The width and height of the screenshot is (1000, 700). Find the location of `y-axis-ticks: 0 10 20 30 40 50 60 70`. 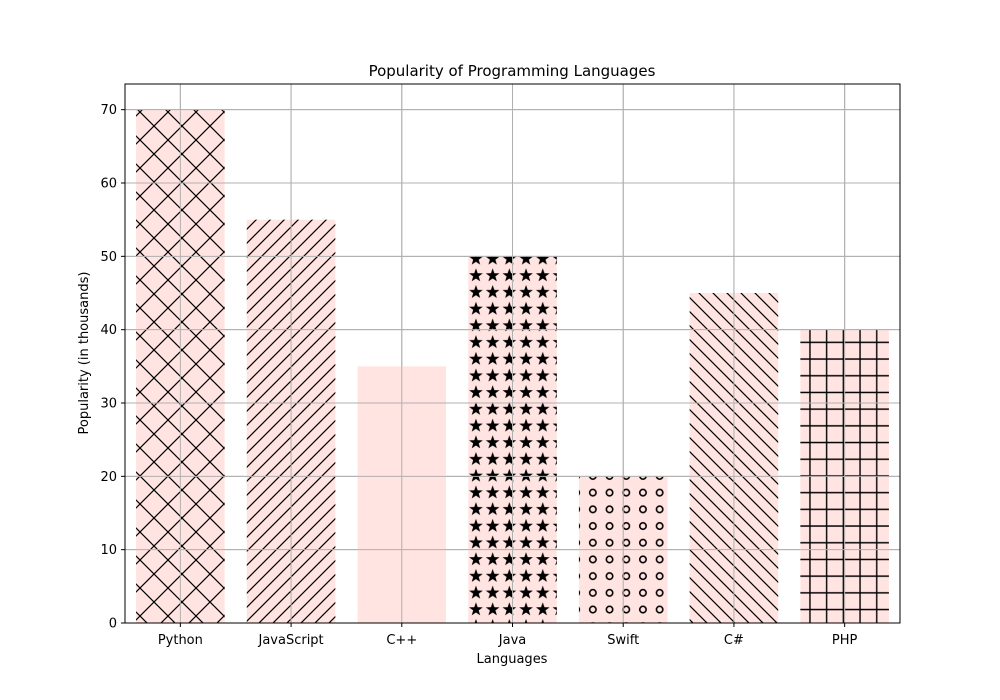

y-axis-ticks: 0 10 20 30 40 50 60 70 is located at coordinates (112, 367).